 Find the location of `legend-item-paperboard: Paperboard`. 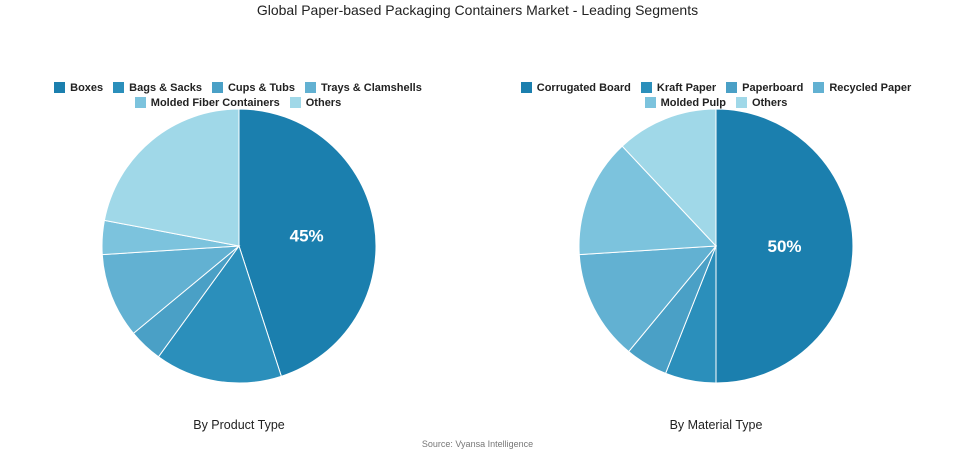

legend-item-paperboard: Paperboard is located at coordinates (764, 88).